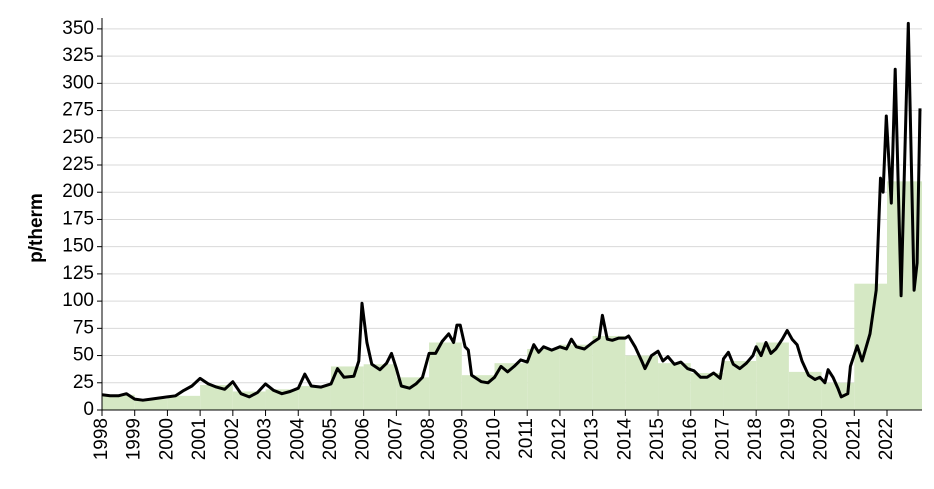 The width and height of the screenshot is (934, 489). What do you see at coordinates (363, 439) in the screenshot?
I see `x-tick-label: 2006` at bounding box center [363, 439].